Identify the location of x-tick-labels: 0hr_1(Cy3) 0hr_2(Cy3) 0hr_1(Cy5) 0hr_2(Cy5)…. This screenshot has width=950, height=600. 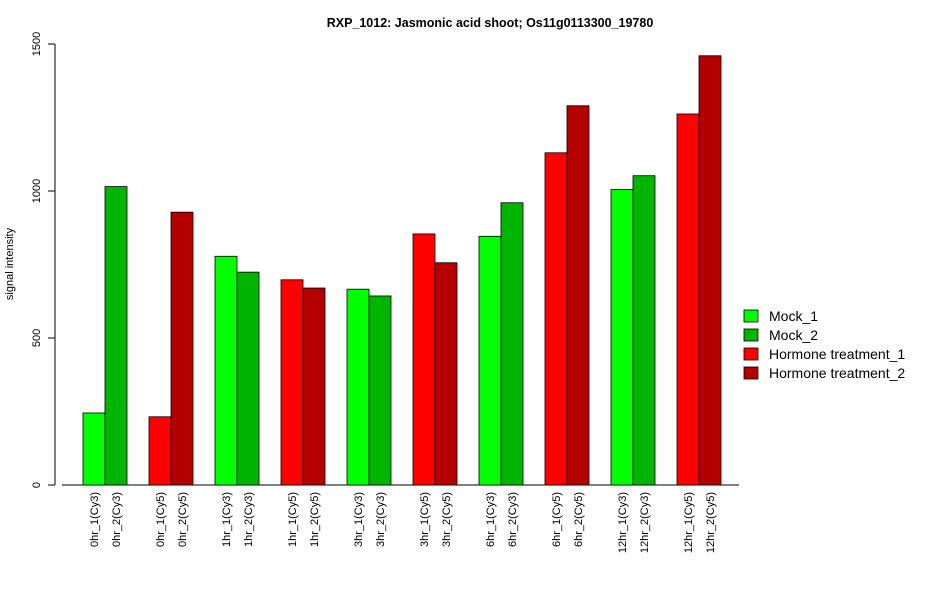
(403, 522).